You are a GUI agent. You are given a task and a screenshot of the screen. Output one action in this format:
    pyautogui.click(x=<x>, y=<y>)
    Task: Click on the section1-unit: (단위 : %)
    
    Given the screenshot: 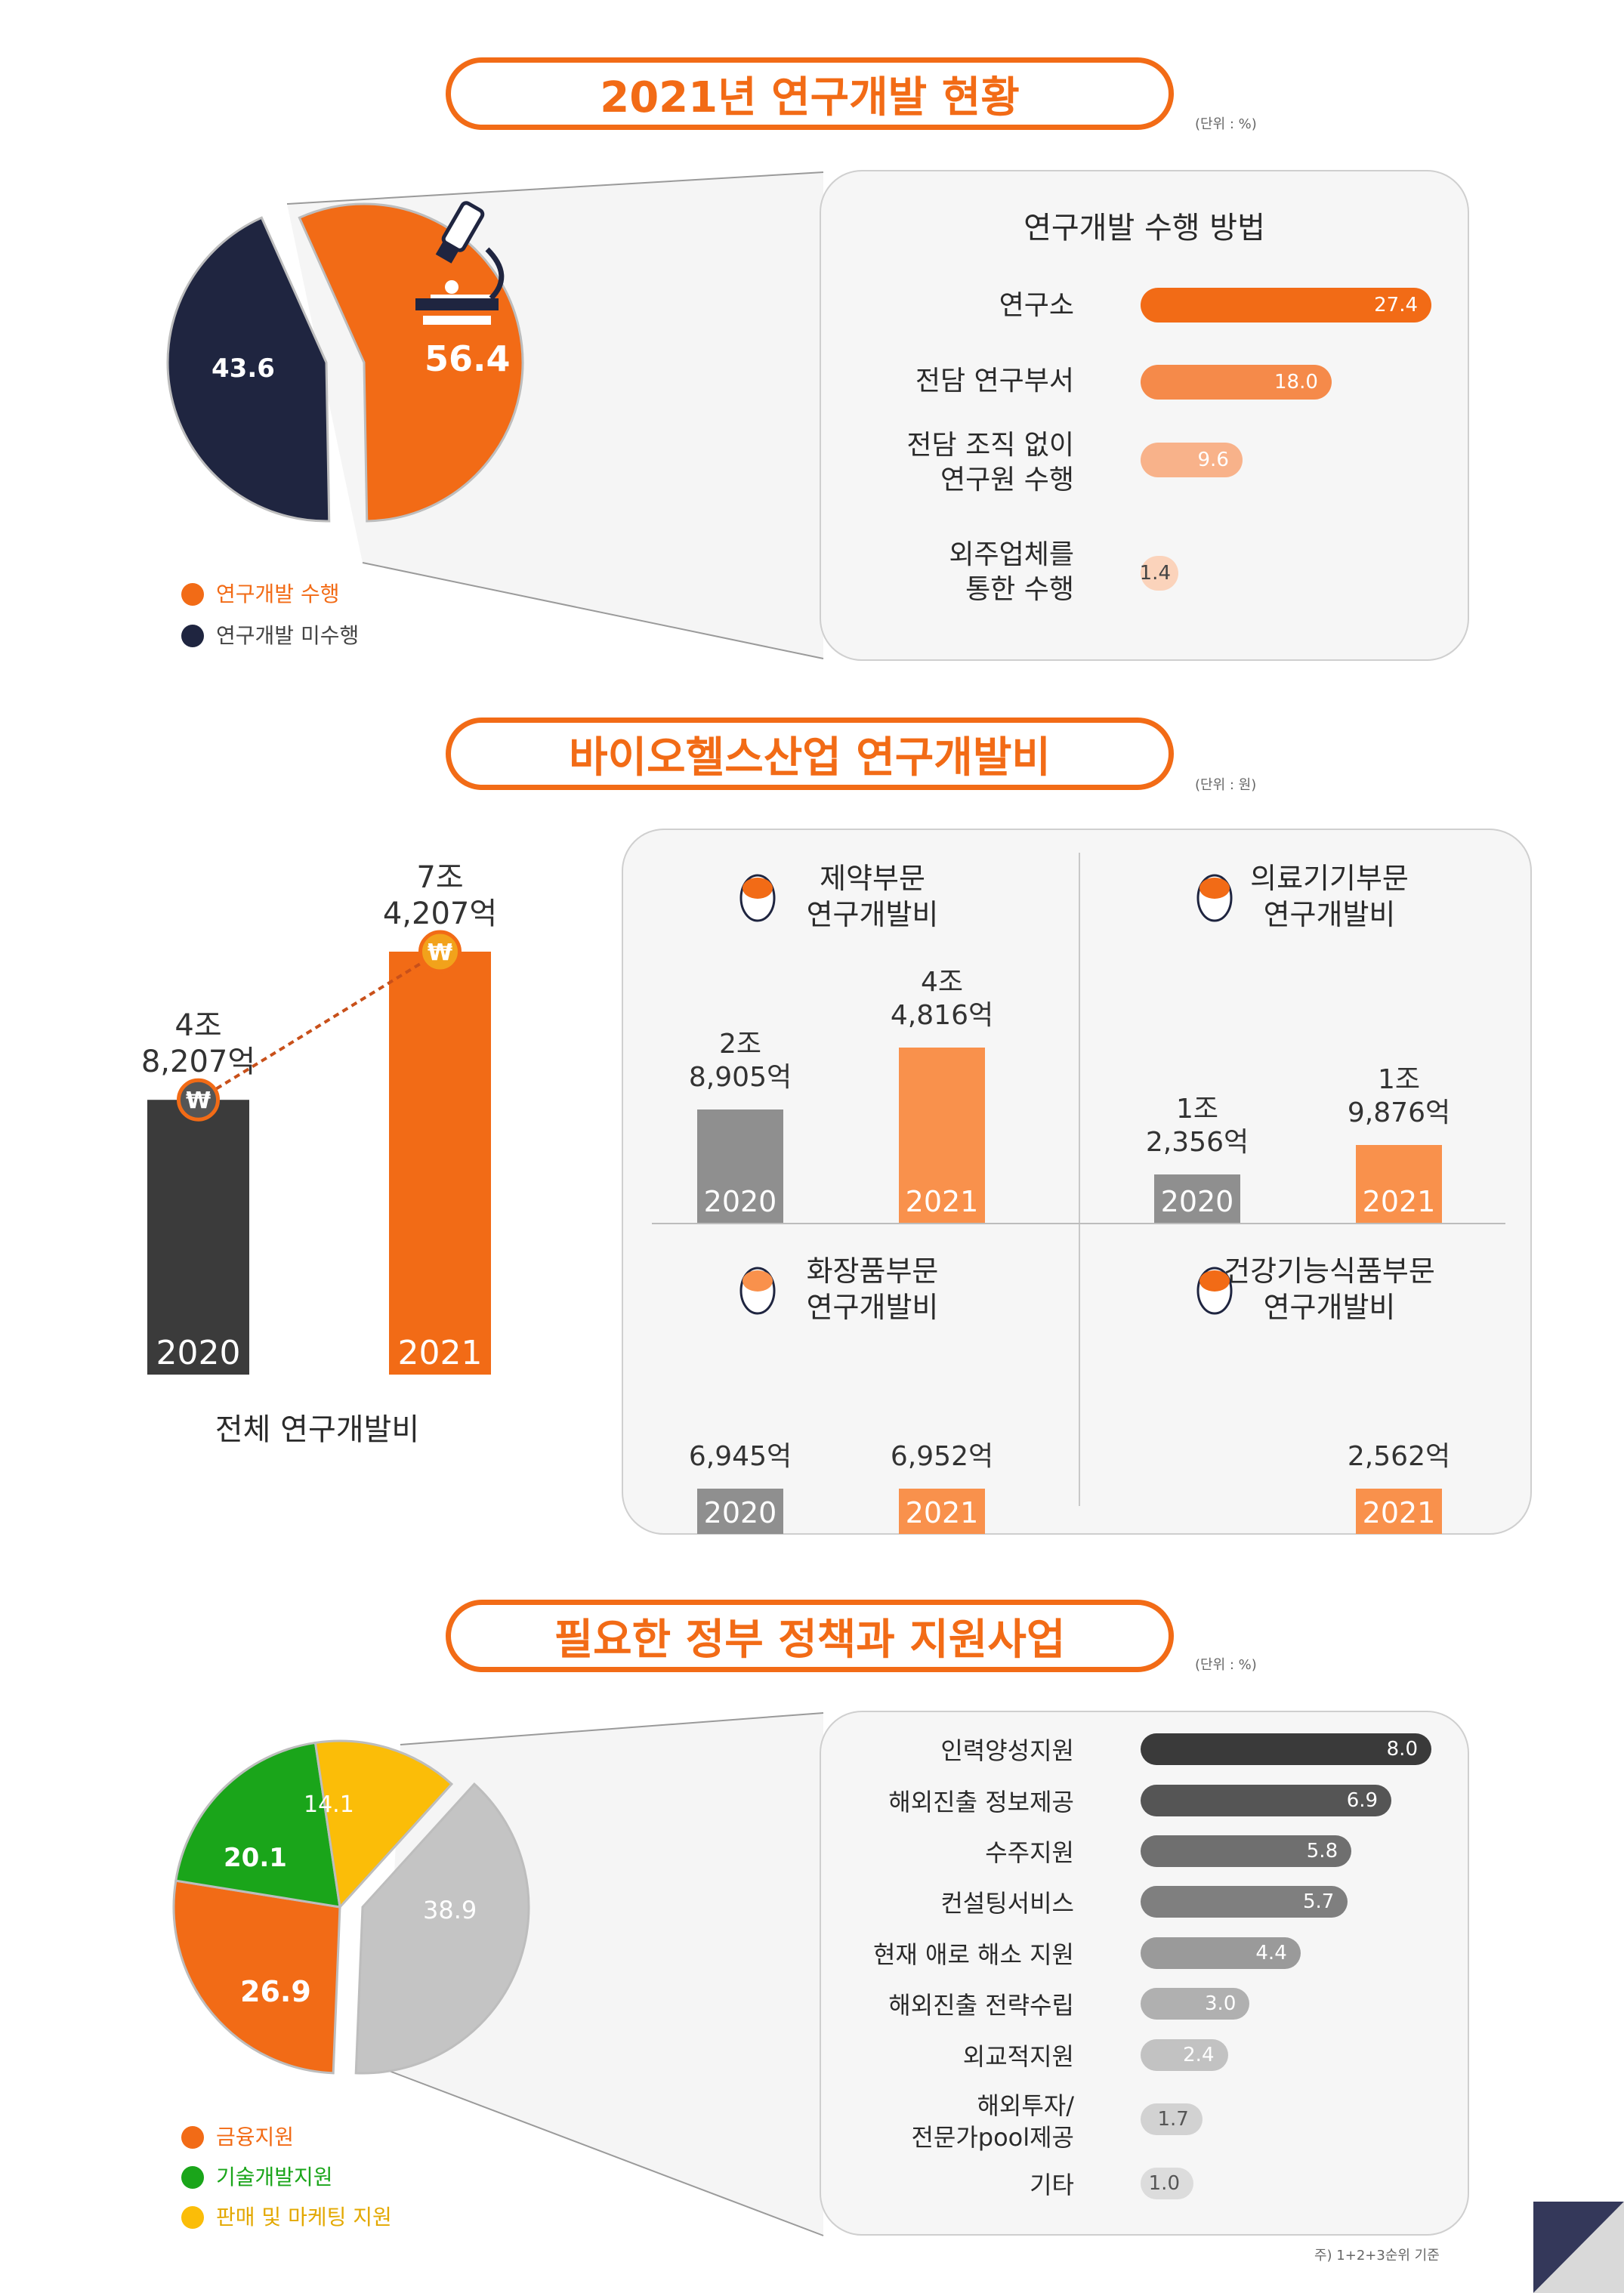 What is the action you would take?
    pyautogui.click(x=1226, y=124)
    